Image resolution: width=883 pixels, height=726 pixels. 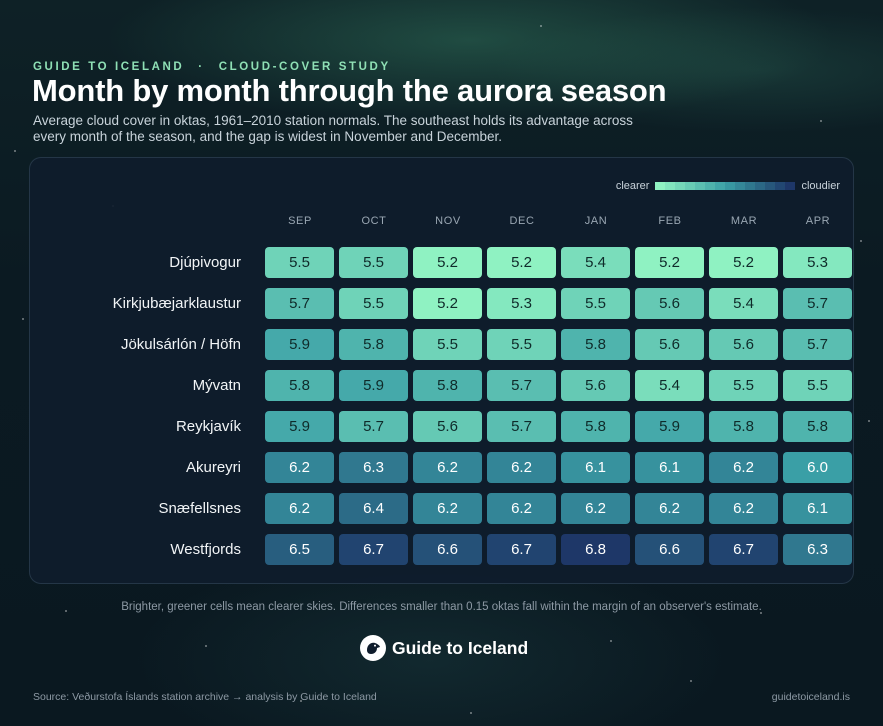 What do you see at coordinates (205, 262) in the screenshot?
I see `row-label: Djúpivogur` at bounding box center [205, 262].